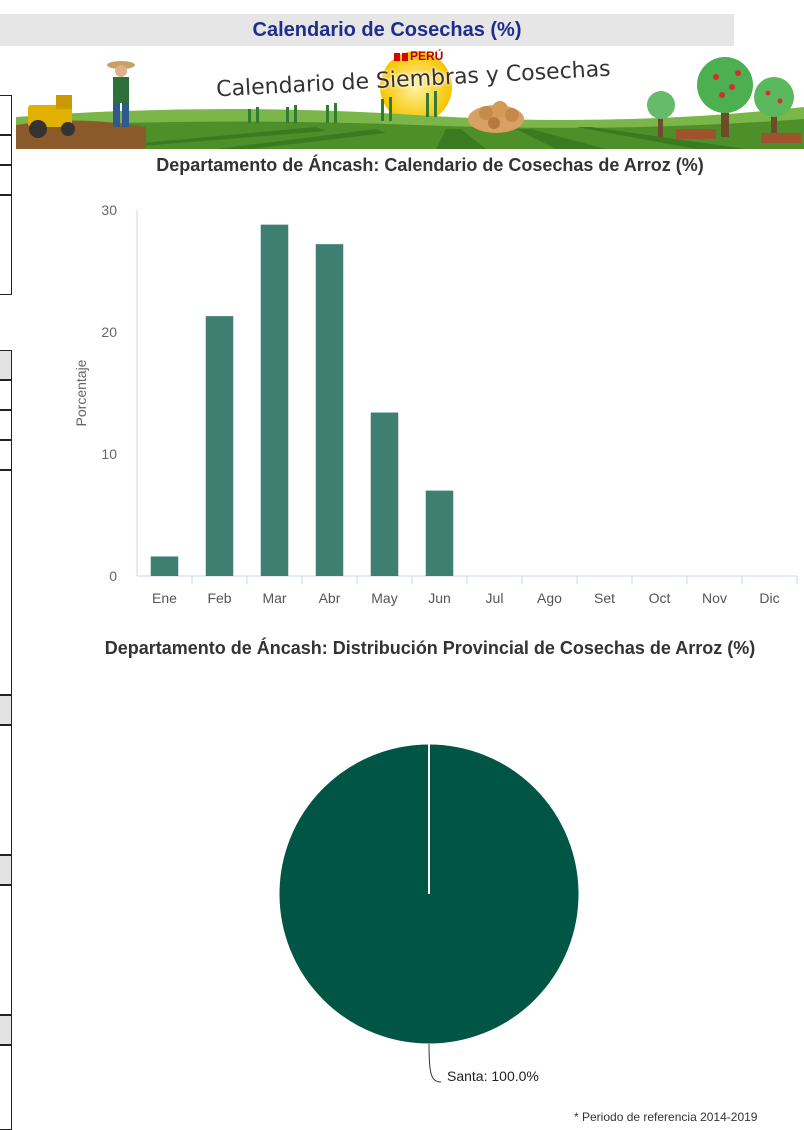 This screenshot has height=1130, width=804. Describe the element at coordinates (330, 598) in the screenshot. I see `x-tick-label: Abr` at that location.